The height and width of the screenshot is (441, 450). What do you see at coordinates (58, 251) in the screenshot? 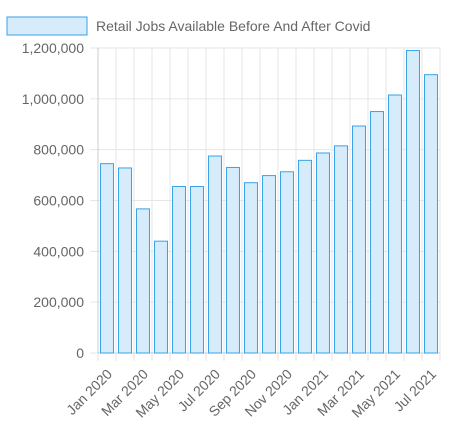
I see `y-tick-label: 400,000` at bounding box center [58, 251].